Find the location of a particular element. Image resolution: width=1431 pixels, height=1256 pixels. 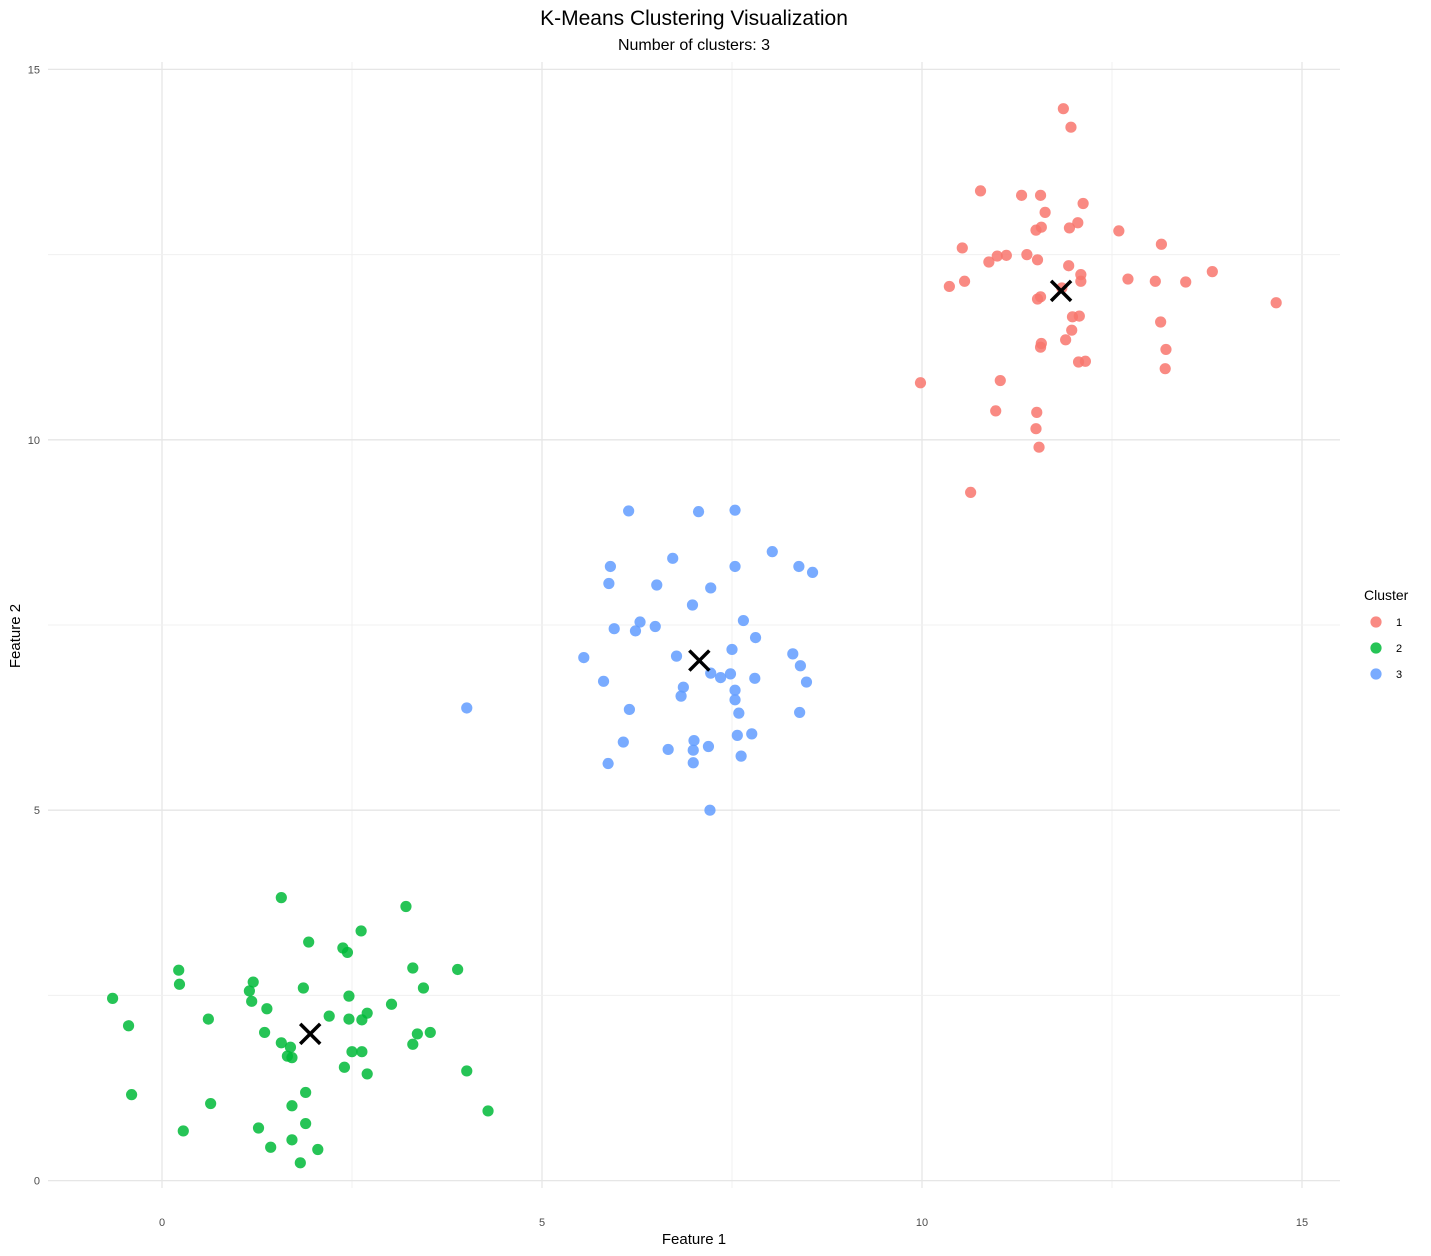

x-tick-label: 15 is located at coordinates (1302, 1223).